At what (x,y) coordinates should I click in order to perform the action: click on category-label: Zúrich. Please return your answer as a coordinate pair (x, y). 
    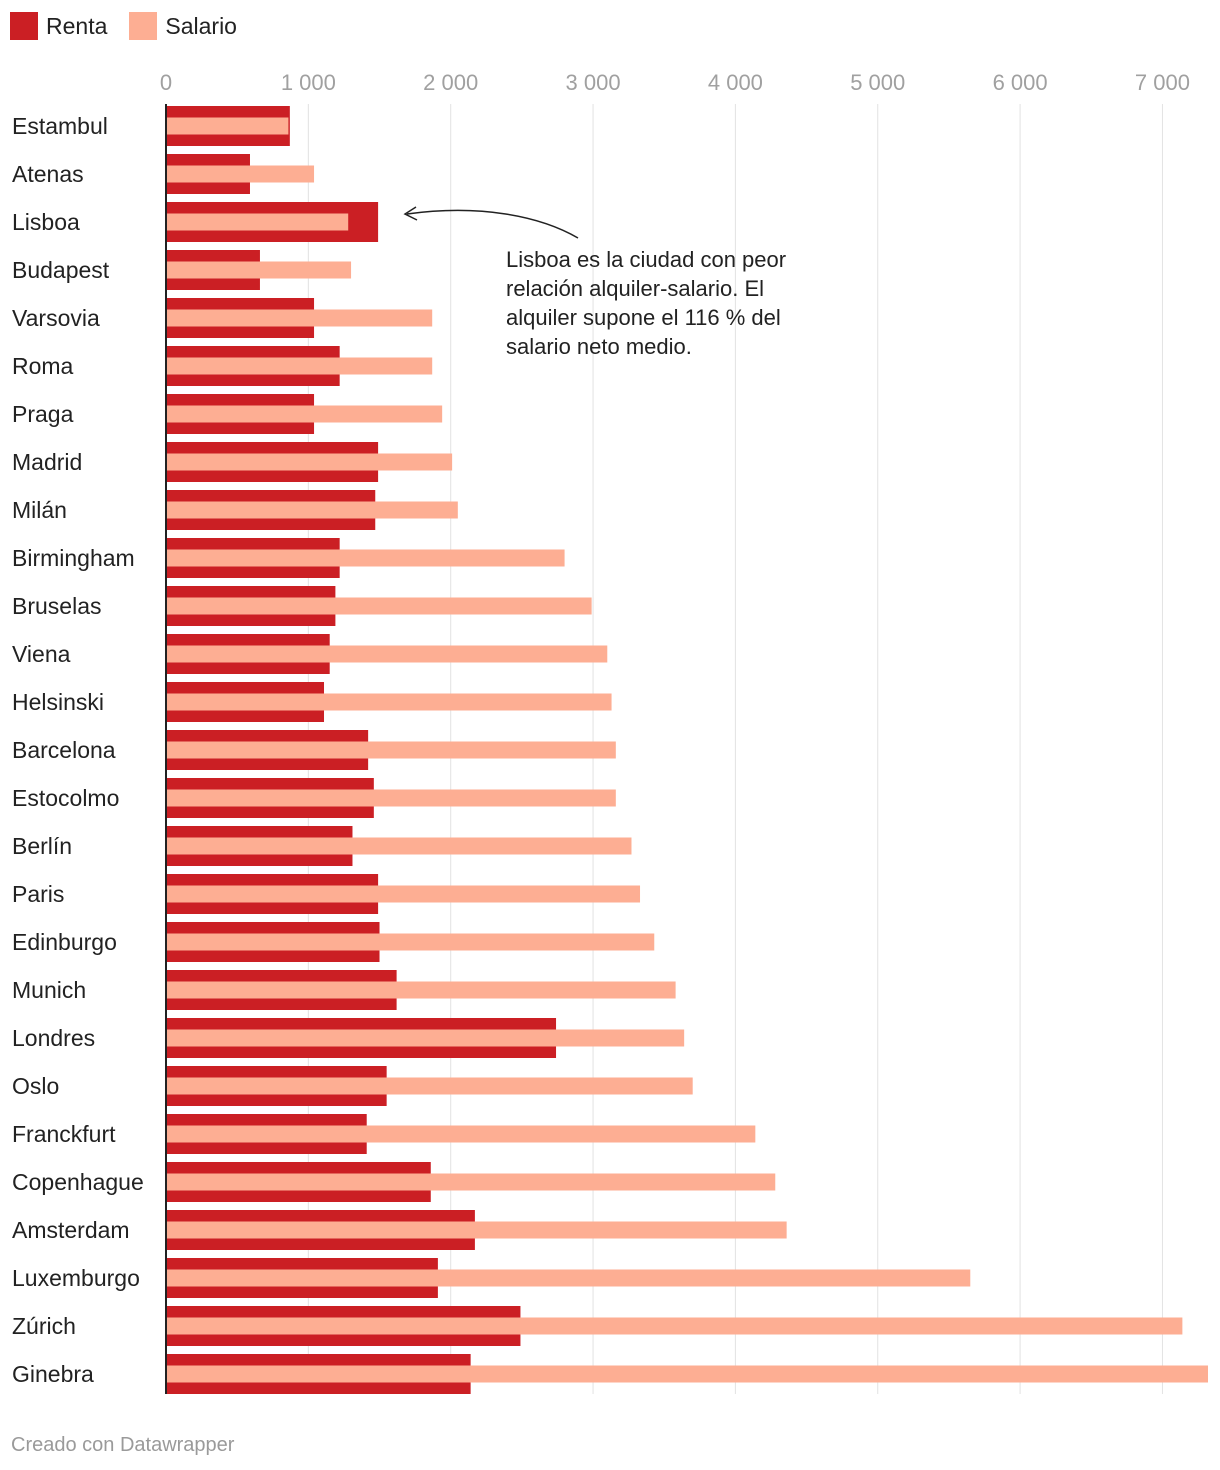
    Looking at the image, I should click on (44, 1326).